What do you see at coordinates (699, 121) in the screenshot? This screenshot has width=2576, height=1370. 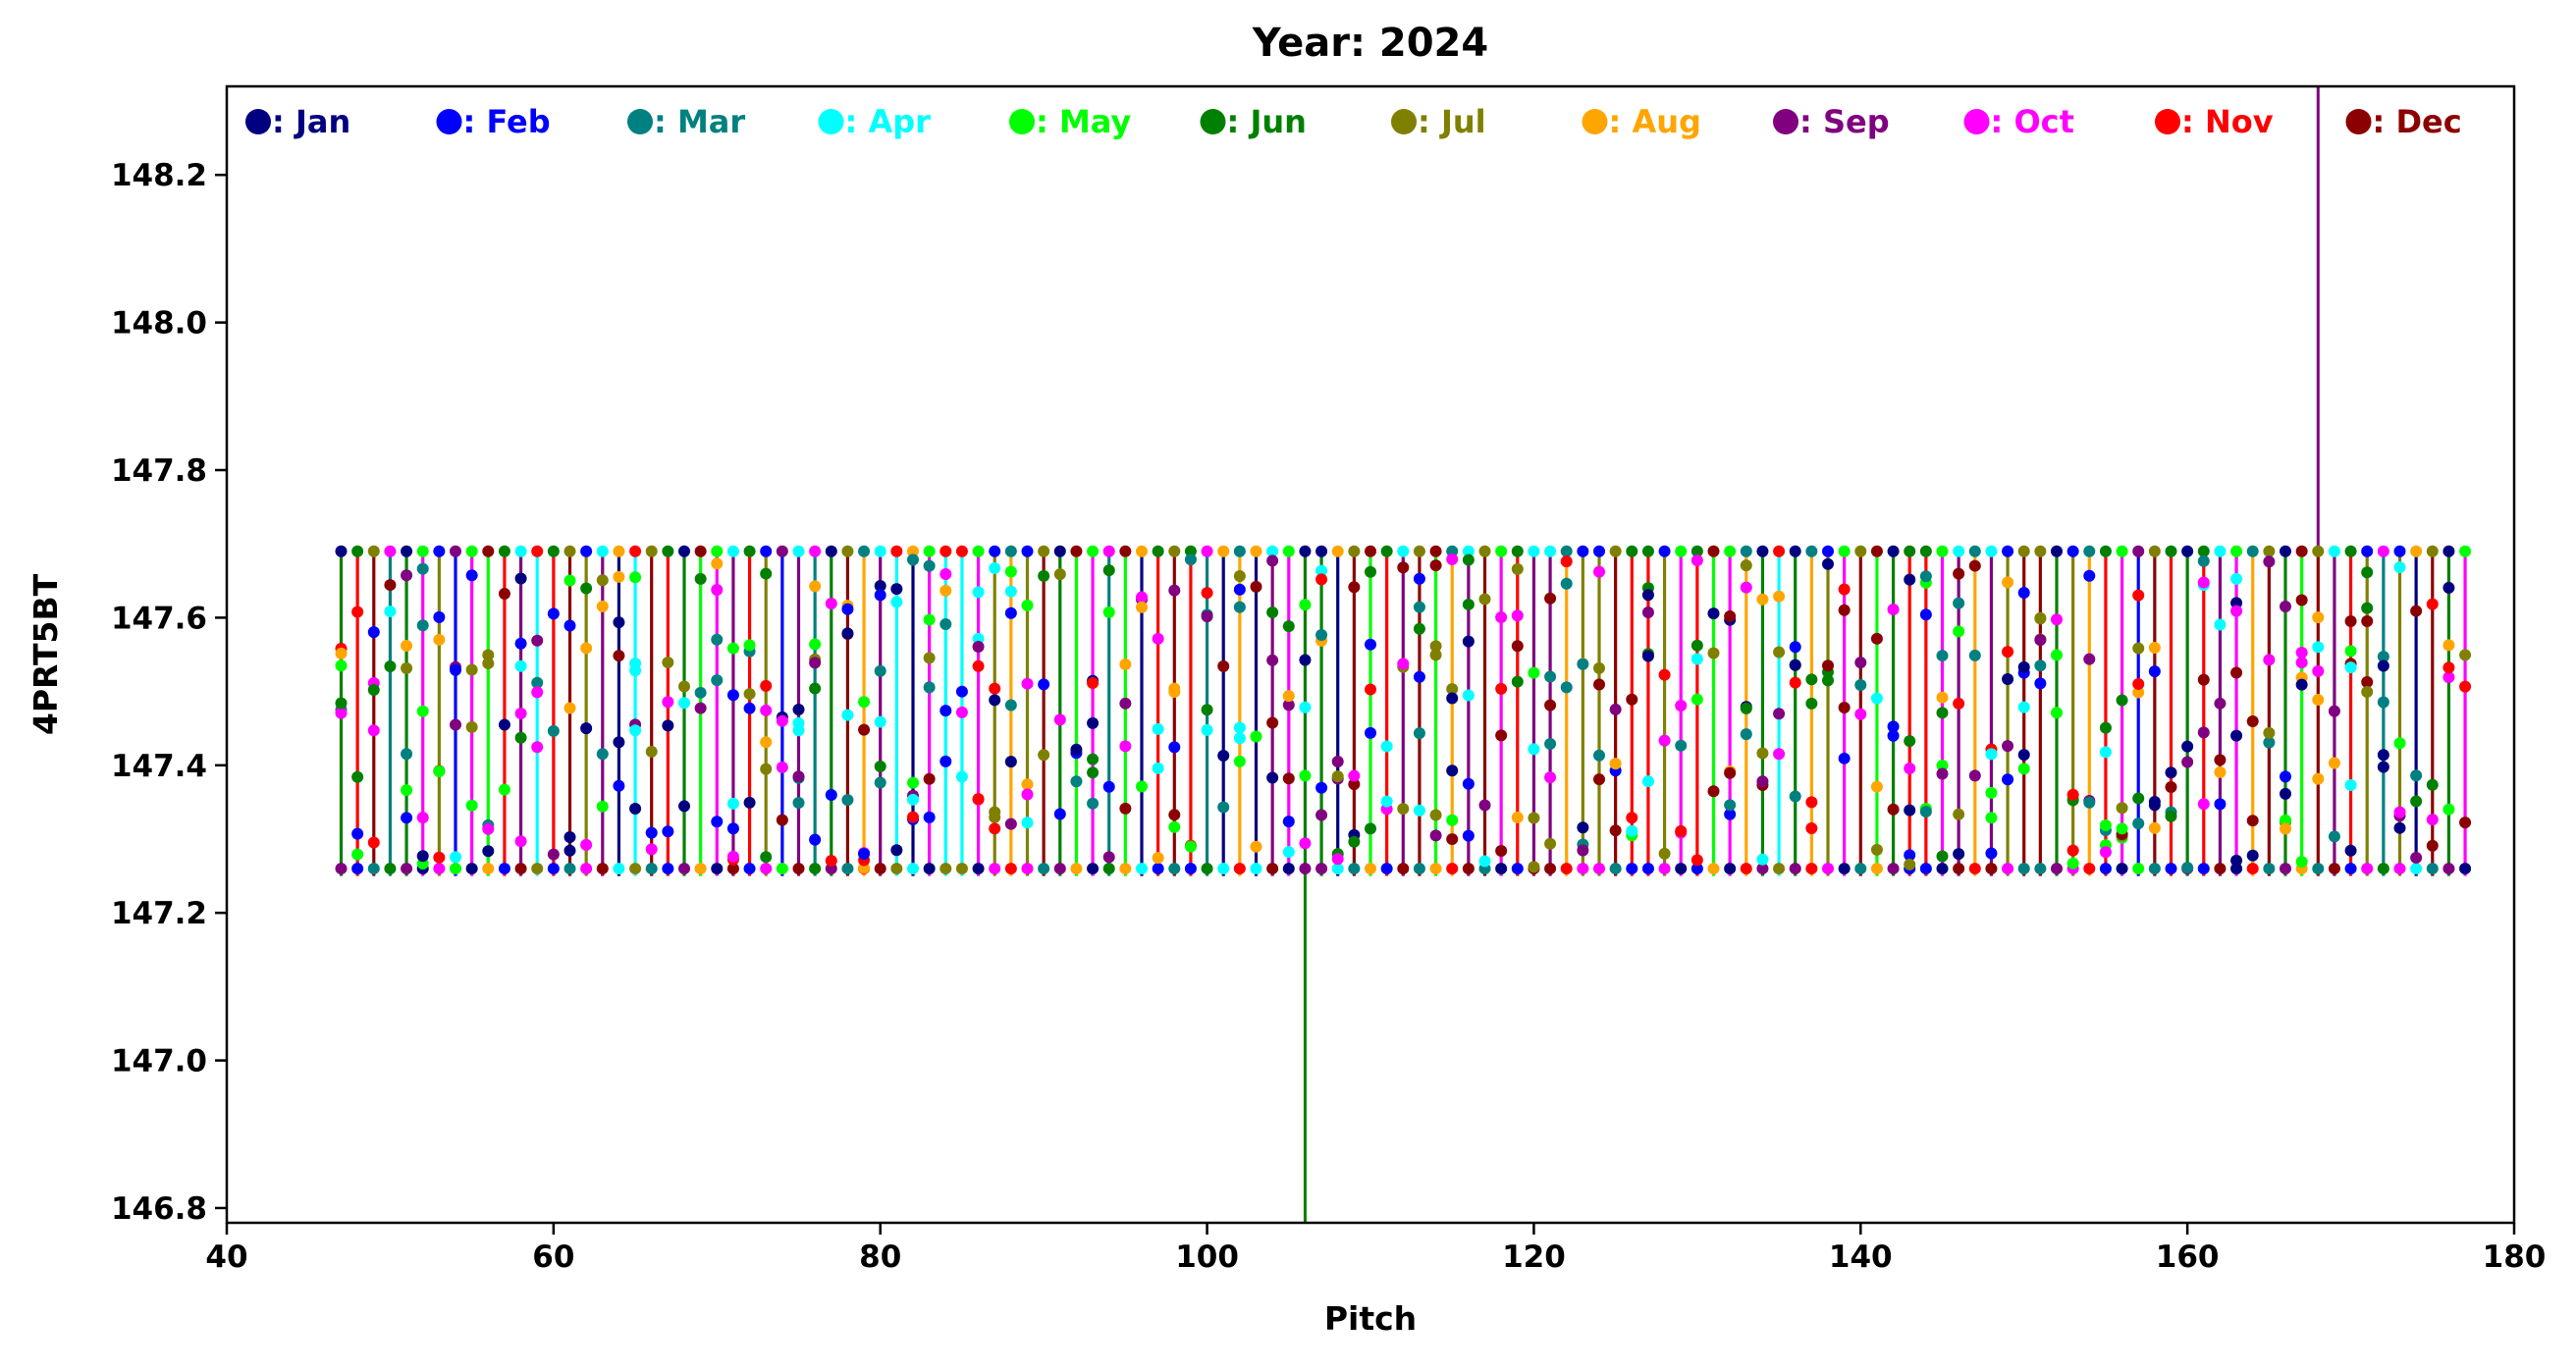 I see `legend-label: : Mar` at bounding box center [699, 121].